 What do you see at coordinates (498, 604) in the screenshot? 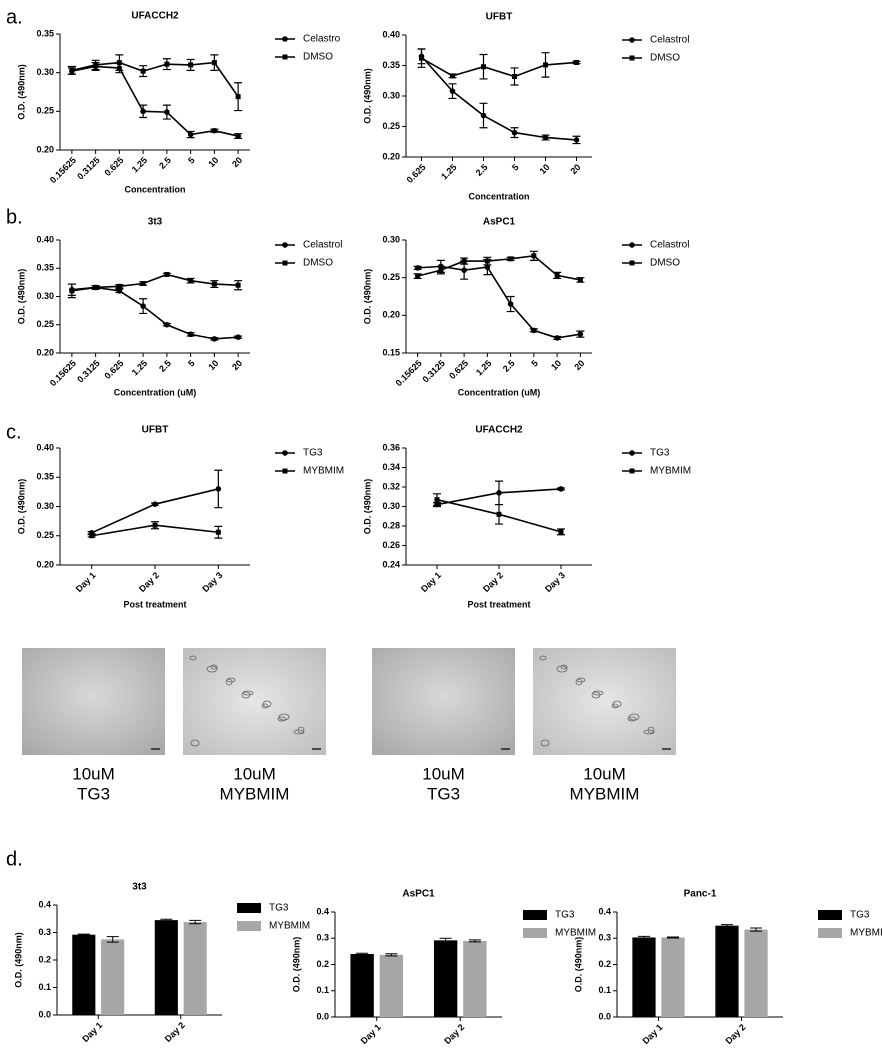
I see `x-axis-label: Post treatment` at bounding box center [498, 604].